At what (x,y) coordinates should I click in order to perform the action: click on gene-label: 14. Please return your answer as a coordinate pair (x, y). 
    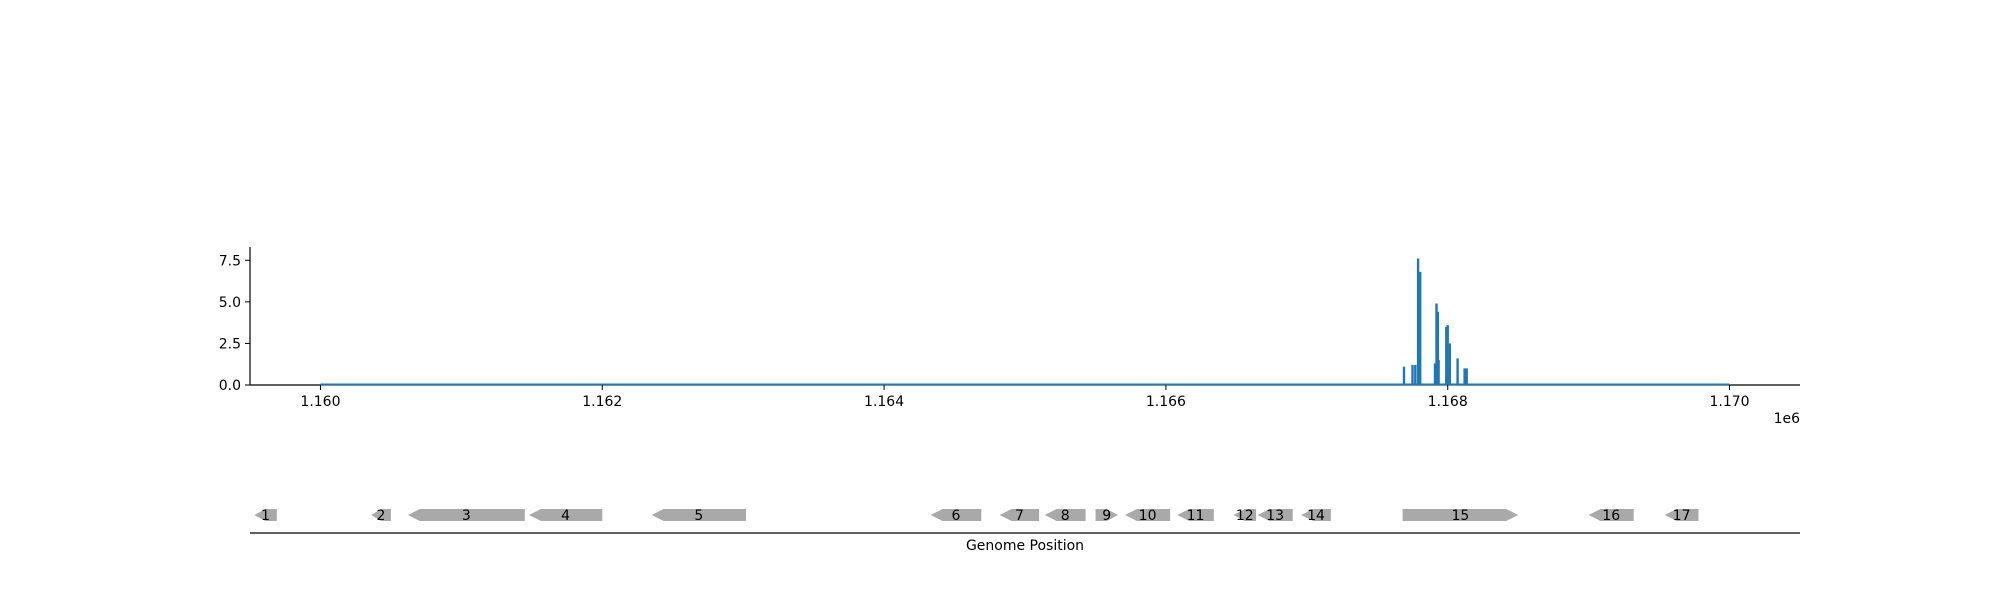
    Looking at the image, I should click on (1316, 516).